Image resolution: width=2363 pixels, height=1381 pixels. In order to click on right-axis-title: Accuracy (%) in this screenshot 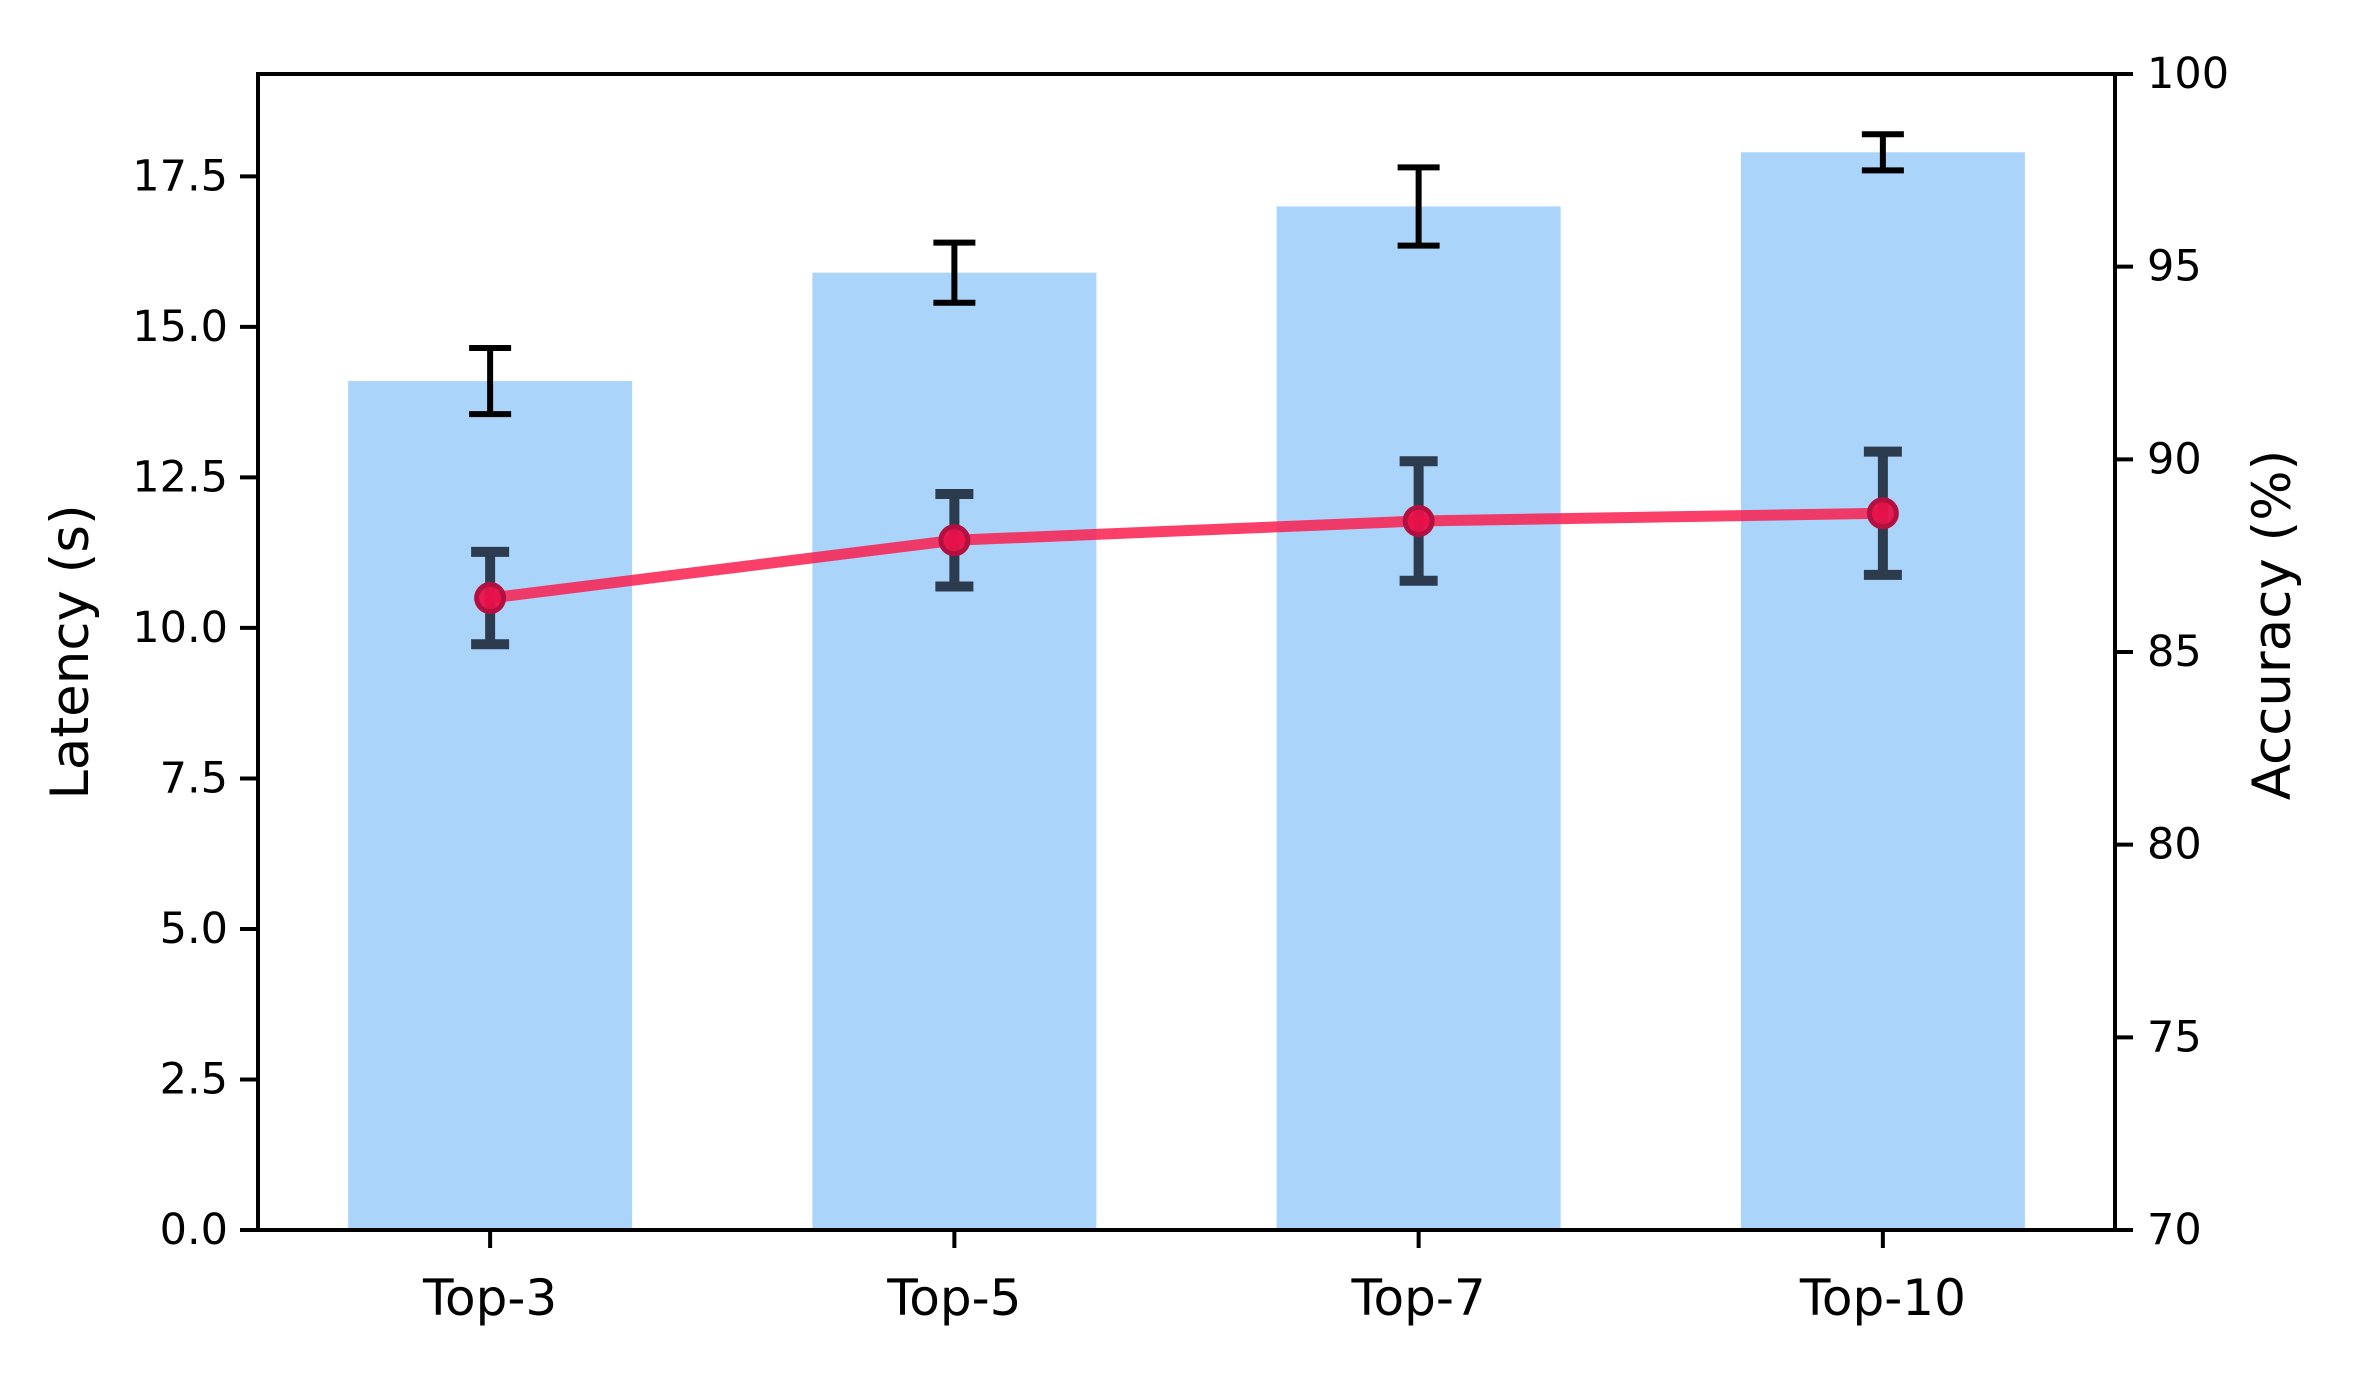, I will do `click(2272, 625)`.